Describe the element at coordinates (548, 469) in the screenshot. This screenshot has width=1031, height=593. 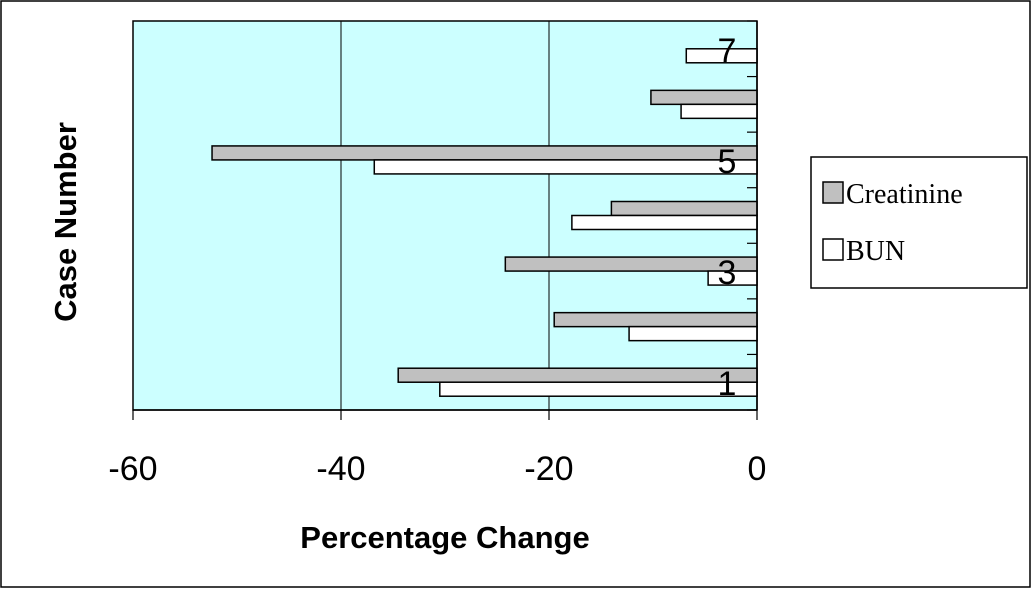
I see `x-tick-label: -20` at that location.